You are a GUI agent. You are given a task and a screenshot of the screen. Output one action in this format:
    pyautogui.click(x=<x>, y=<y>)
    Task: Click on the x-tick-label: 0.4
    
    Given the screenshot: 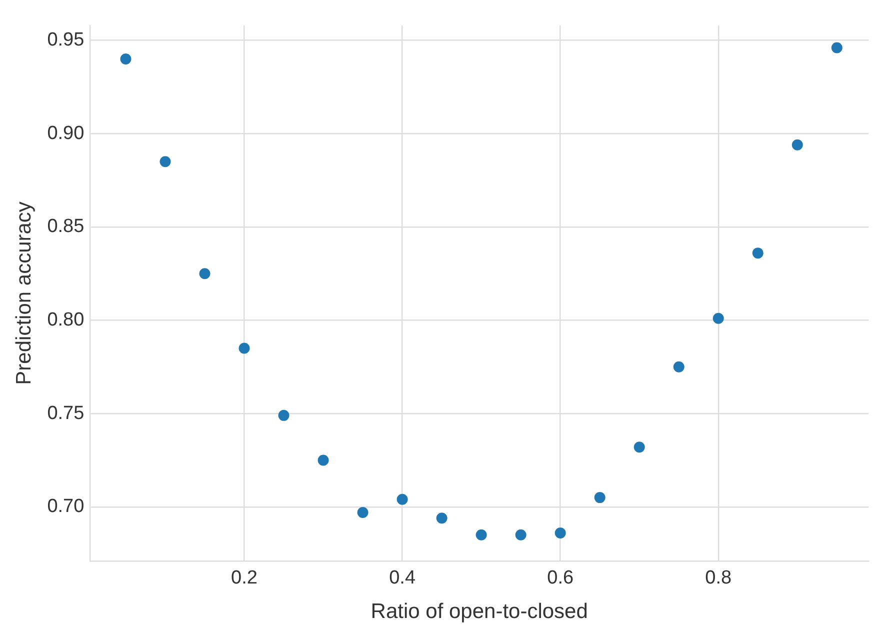 What is the action you would take?
    pyautogui.click(x=402, y=578)
    